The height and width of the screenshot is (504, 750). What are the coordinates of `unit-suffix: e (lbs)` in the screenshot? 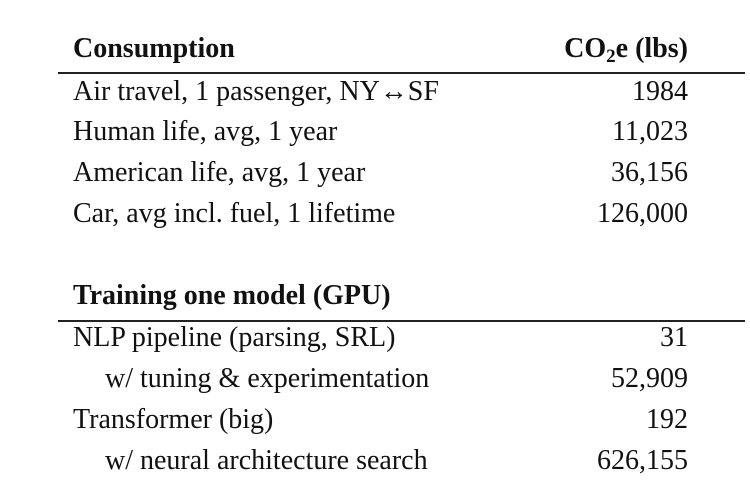 It's located at (651, 48).